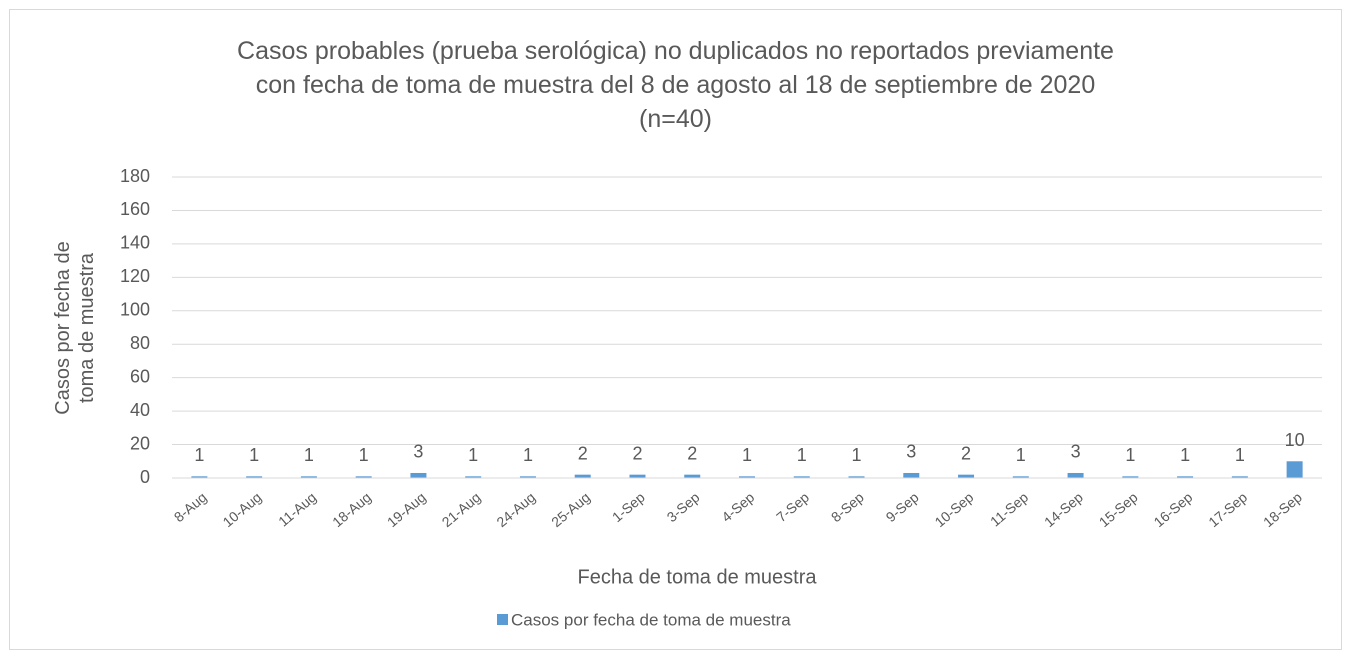  Describe the element at coordinates (140, 443) in the screenshot. I see `y-tick-label: 20` at that location.